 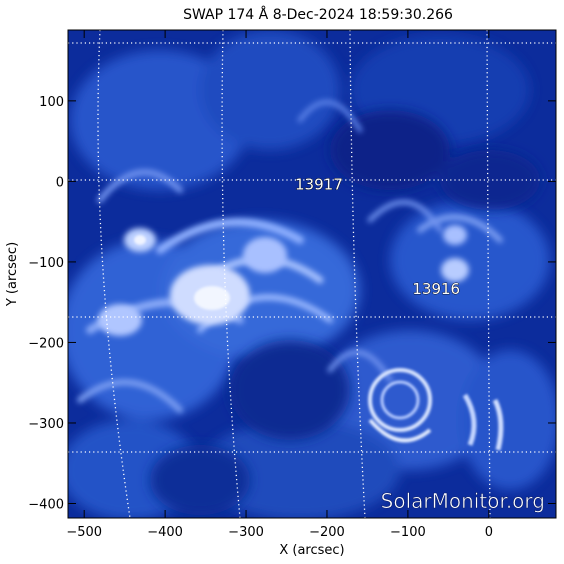 I want to click on y-axis-label: Y (arcsec), so click(x=12, y=274).